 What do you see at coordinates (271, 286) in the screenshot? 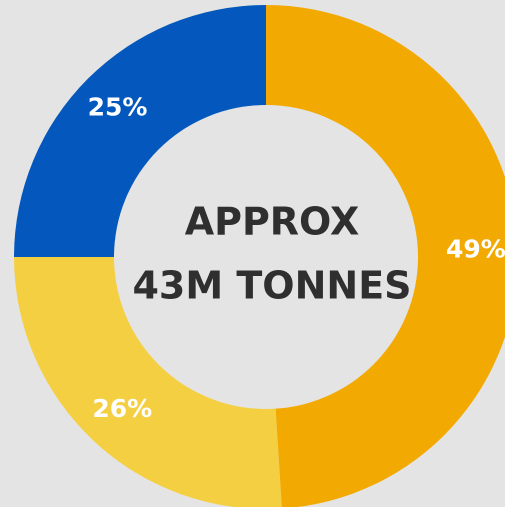
I see `center-text-line-2: 43M TONNES` at bounding box center [271, 286].